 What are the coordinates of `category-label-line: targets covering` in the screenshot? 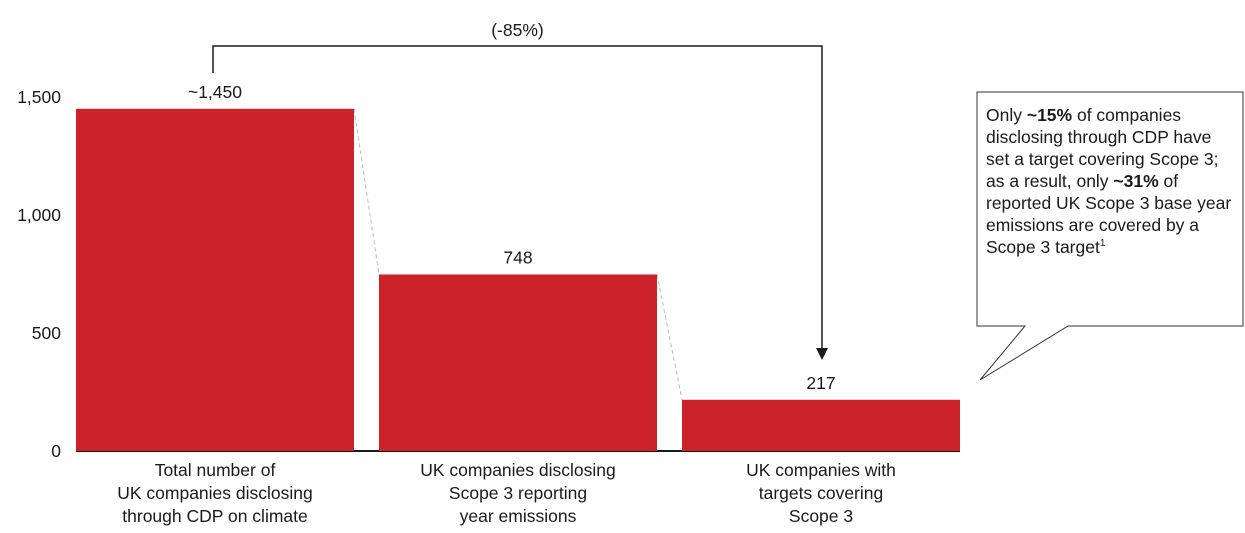 It's located at (821, 493).